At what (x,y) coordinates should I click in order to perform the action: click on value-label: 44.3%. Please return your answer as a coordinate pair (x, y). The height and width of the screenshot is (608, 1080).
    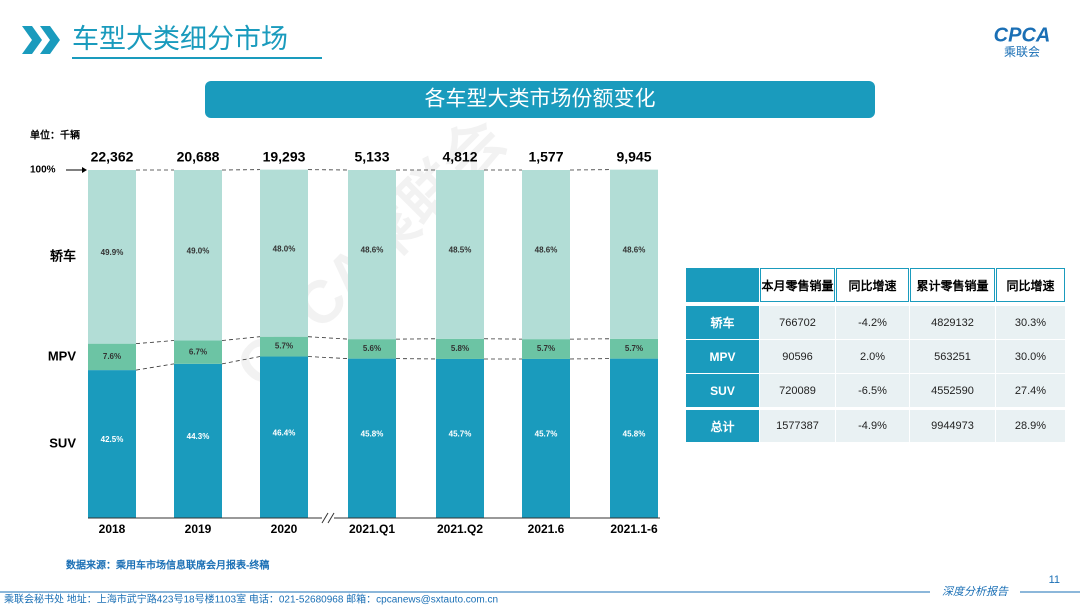
    Looking at the image, I should click on (198, 436).